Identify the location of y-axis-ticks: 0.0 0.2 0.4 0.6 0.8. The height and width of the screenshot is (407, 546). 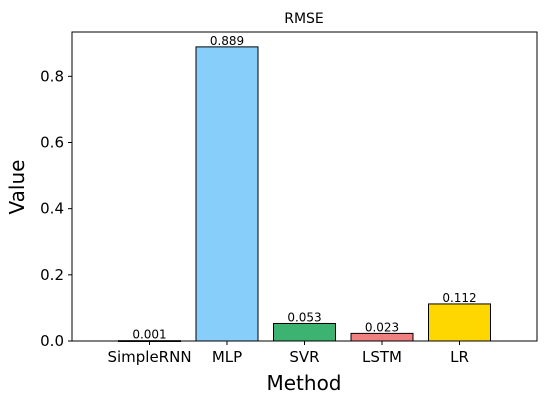
(56, 208).